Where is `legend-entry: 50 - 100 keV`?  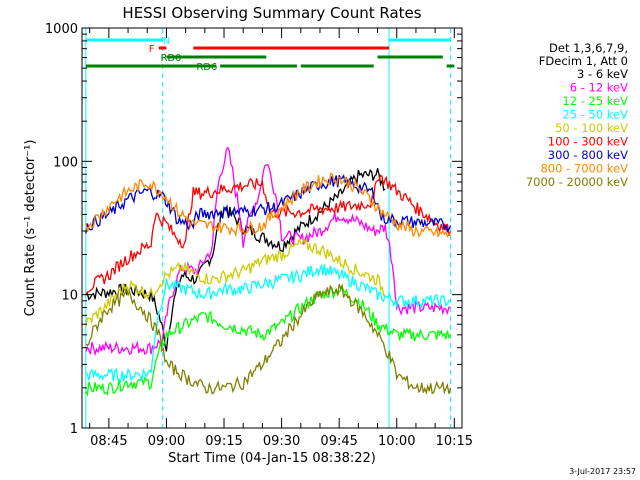 legend-entry: 50 - 100 keV is located at coordinates (591, 128).